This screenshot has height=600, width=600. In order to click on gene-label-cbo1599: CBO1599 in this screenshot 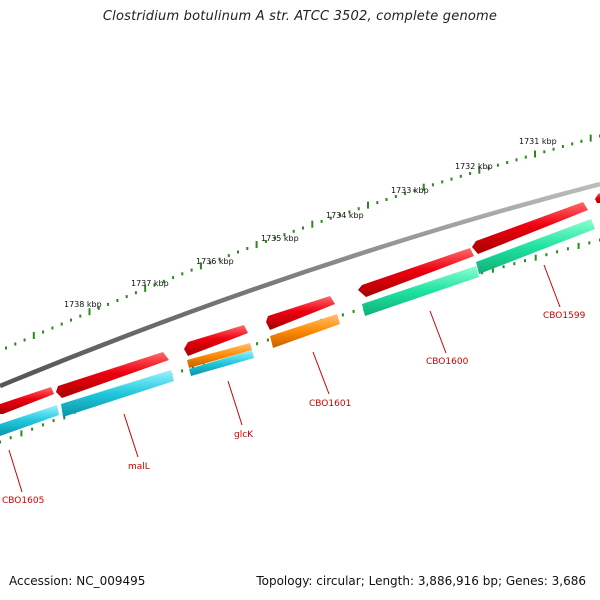, I will do `click(564, 316)`.